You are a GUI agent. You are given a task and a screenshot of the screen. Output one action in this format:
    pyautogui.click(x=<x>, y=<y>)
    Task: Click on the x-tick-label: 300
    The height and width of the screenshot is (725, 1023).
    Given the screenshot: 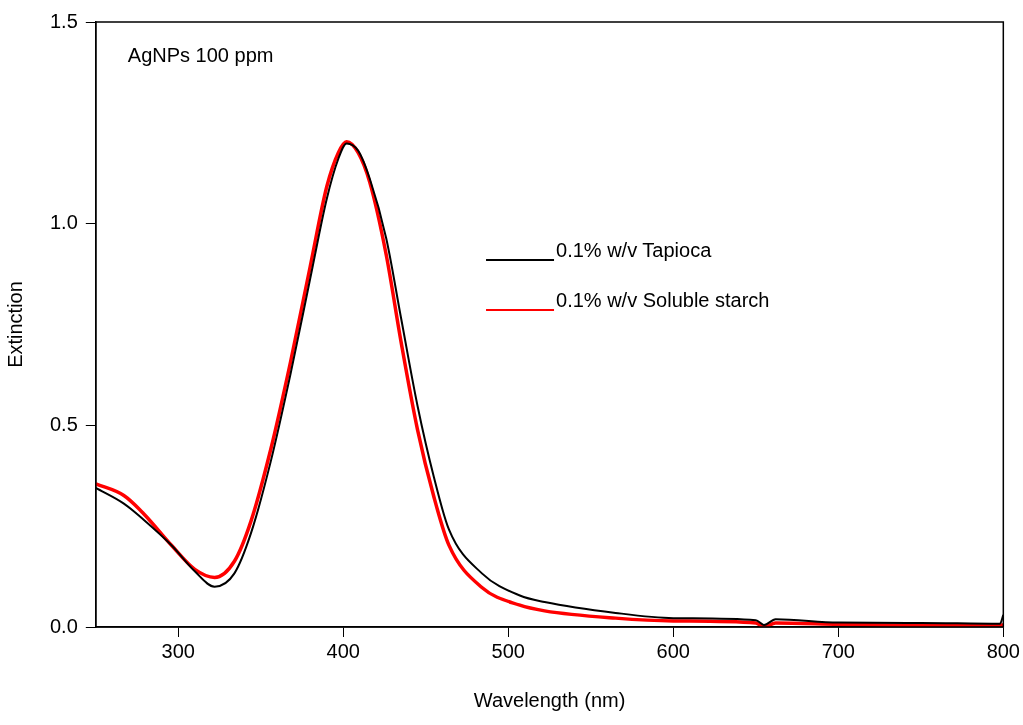 What is the action you would take?
    pyautogui.click(x=178, y=650)
    